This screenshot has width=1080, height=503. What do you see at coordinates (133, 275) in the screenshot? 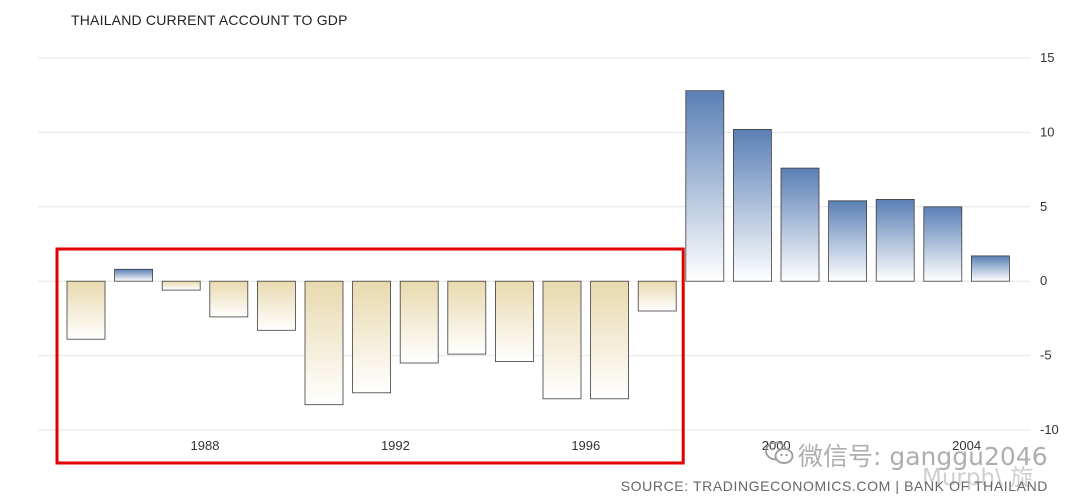
I see `bar-1986` at bounding box center [133, 275].